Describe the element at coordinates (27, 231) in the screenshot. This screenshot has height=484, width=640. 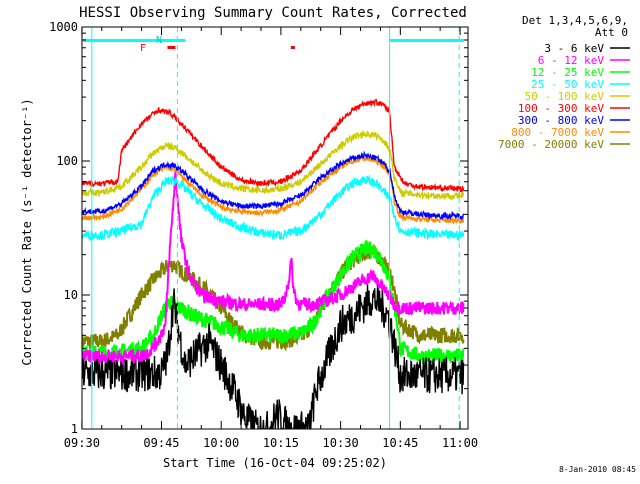
I see `y-axis-label: Corrected Count Rate (s⁻¹ detector⁻¹)` at that location.